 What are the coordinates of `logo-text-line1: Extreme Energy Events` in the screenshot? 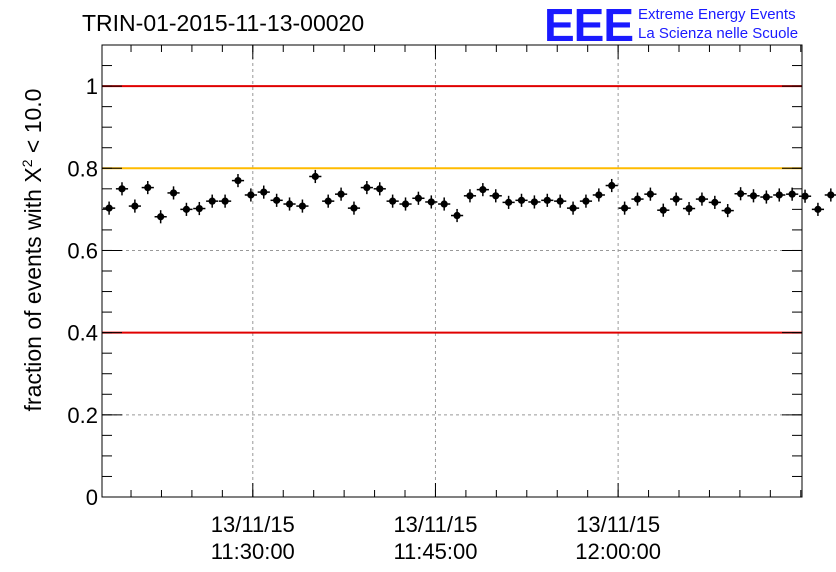 It's located at (717, 14).